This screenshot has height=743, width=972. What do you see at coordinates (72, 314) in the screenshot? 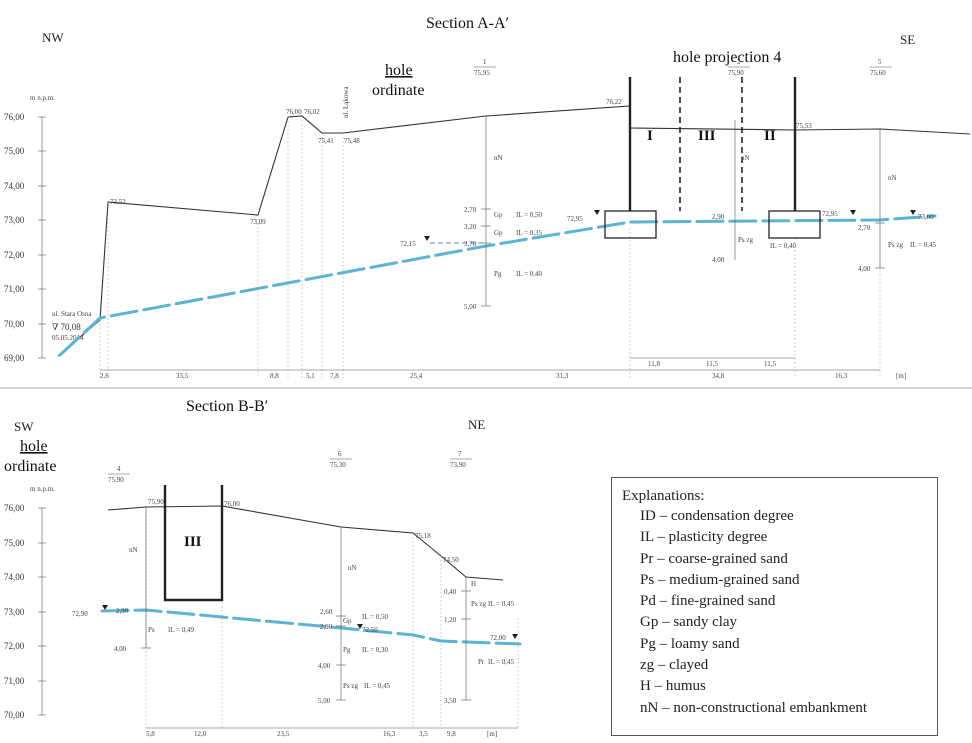
I see `water-point-label: ul. Stara Osna` at bounding box center [72, 314].